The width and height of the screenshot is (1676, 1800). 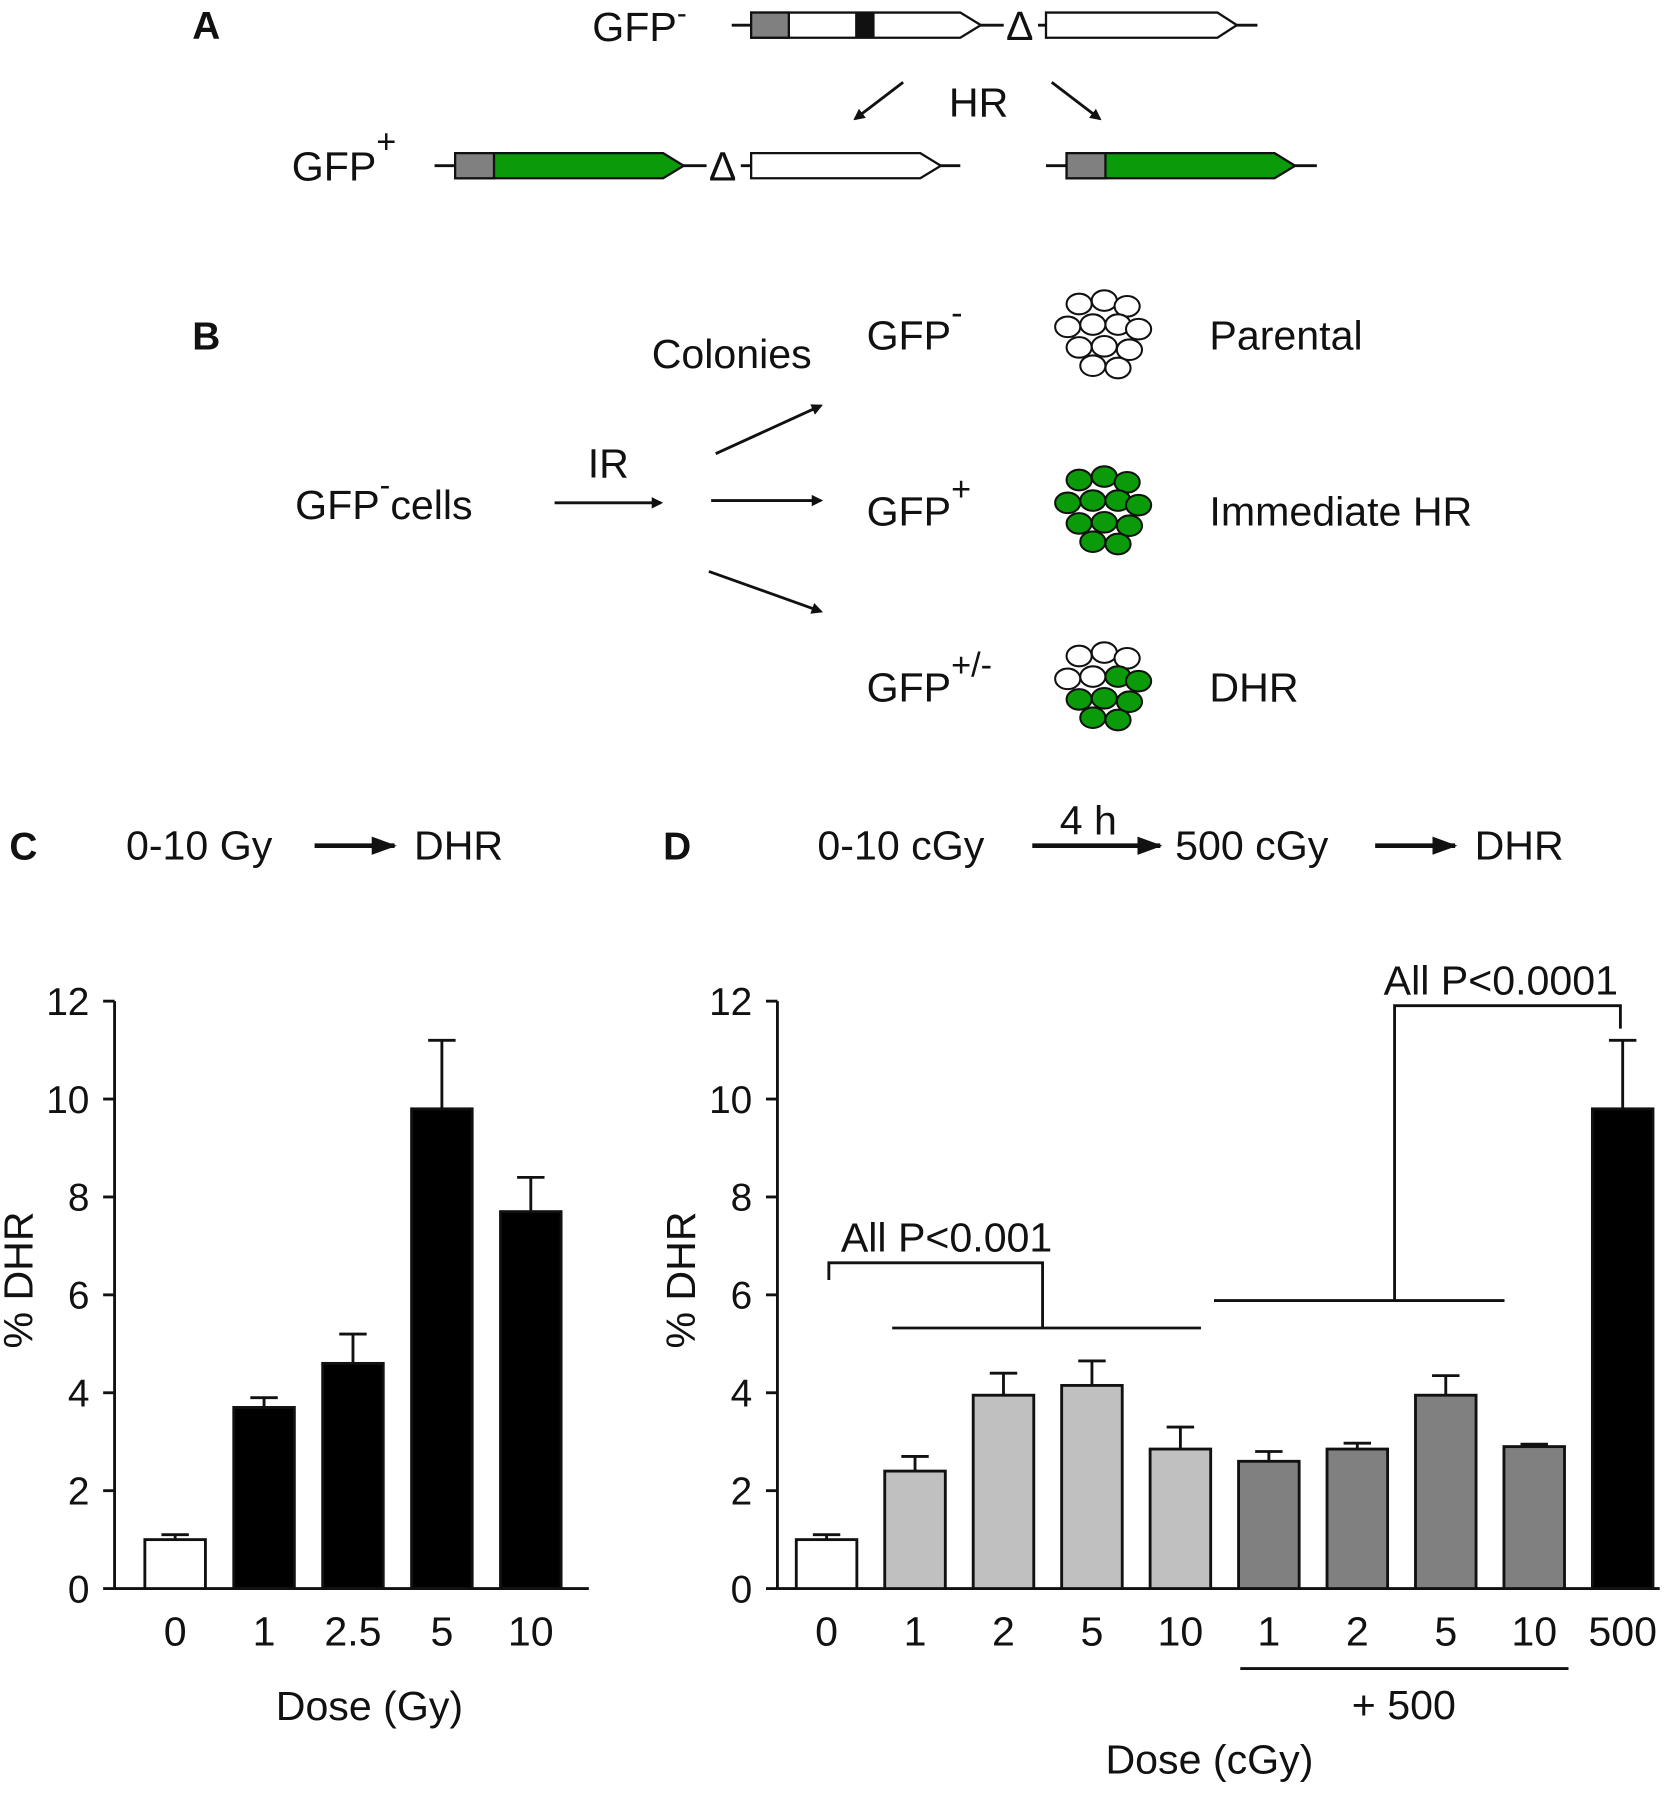 I want to click on gene-sign: +/-, so click(x=971, y=666).